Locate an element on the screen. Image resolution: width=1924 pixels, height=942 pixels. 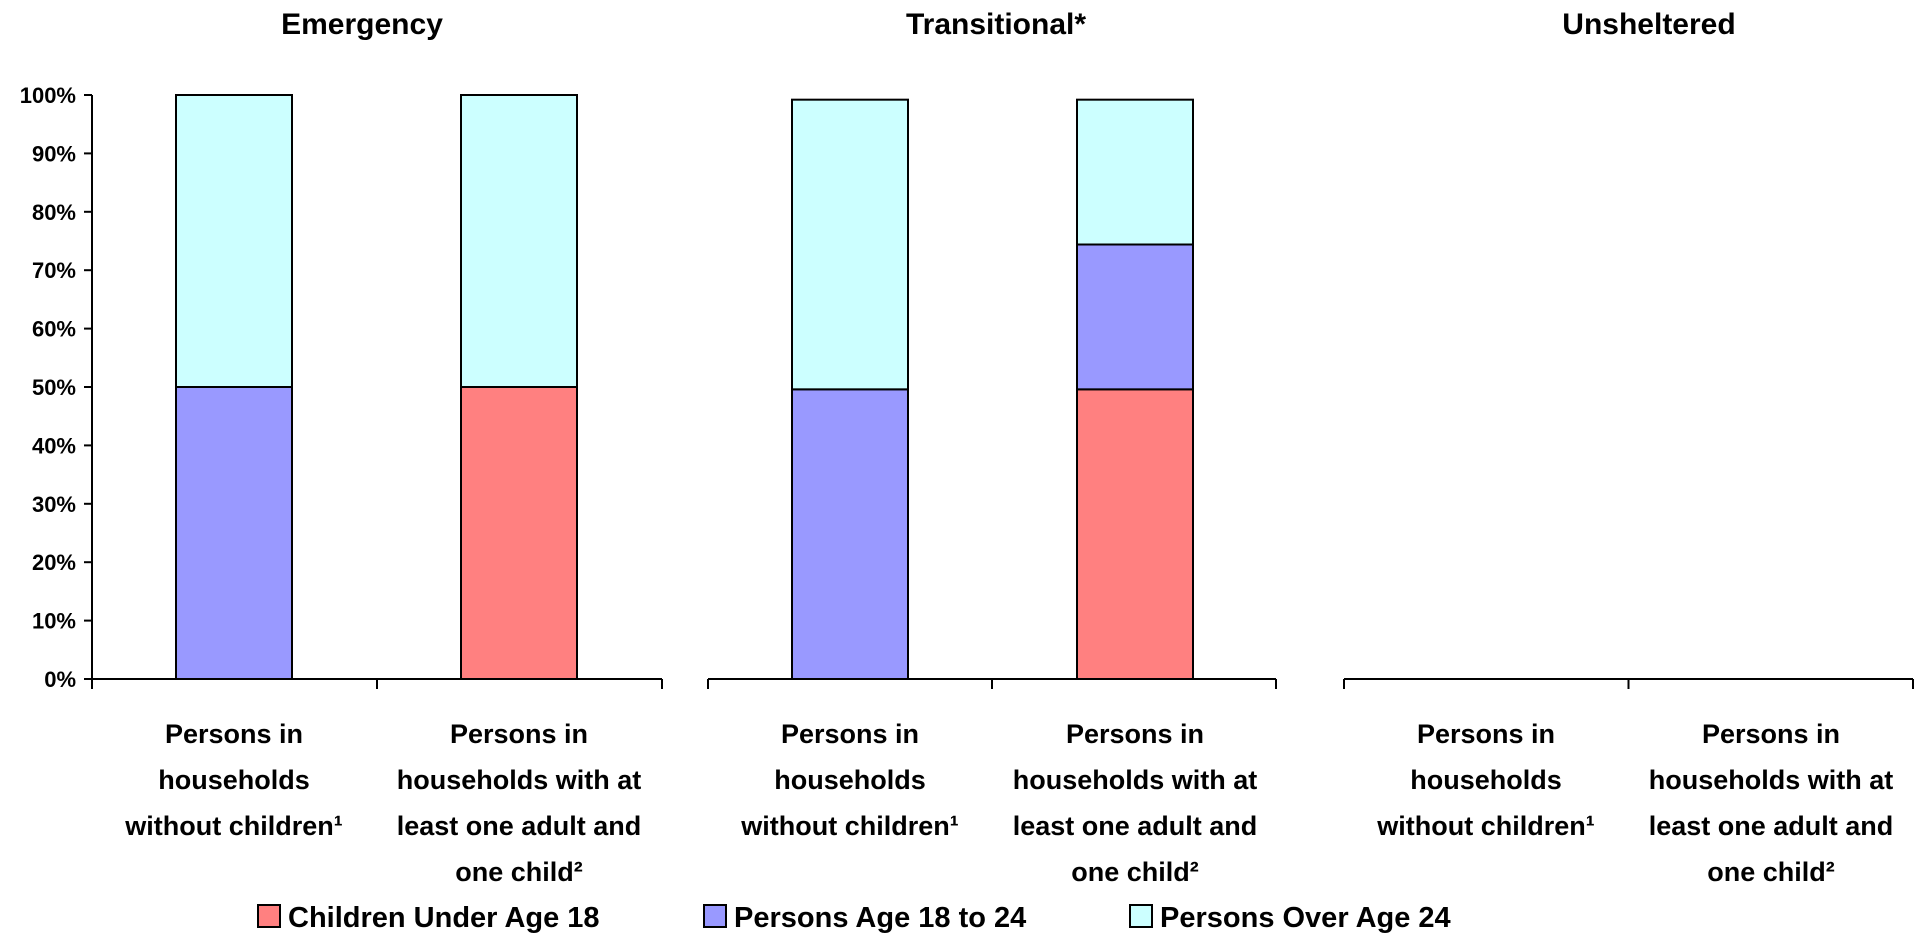
y-tick-label: 80% is located at coordinates (54, 212).